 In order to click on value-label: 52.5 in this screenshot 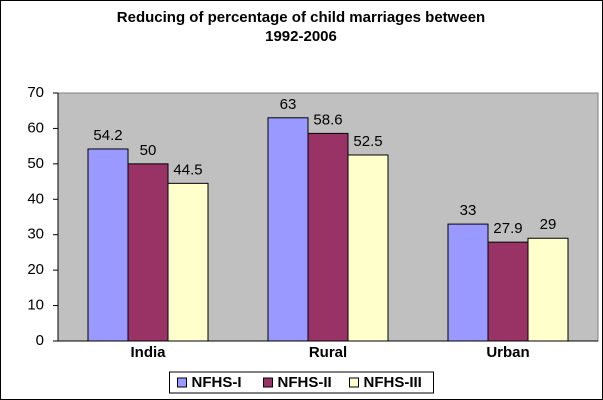, I will do `click(367, 141)`.